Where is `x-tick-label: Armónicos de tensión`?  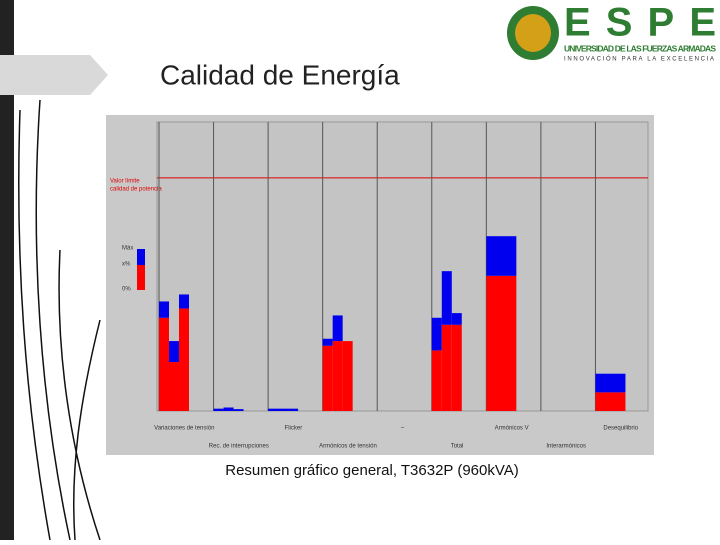 x-tick-label: Armónicos de tensión is located at coordinates (348, 447).